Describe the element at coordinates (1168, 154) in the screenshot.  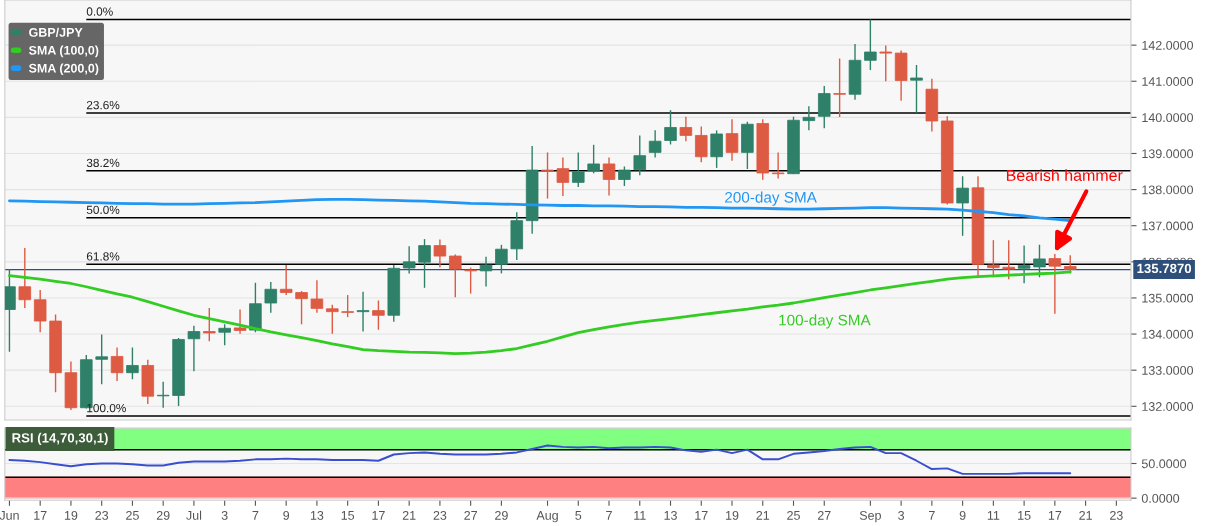
I see `y-tick-label: 139.0000` at that location.